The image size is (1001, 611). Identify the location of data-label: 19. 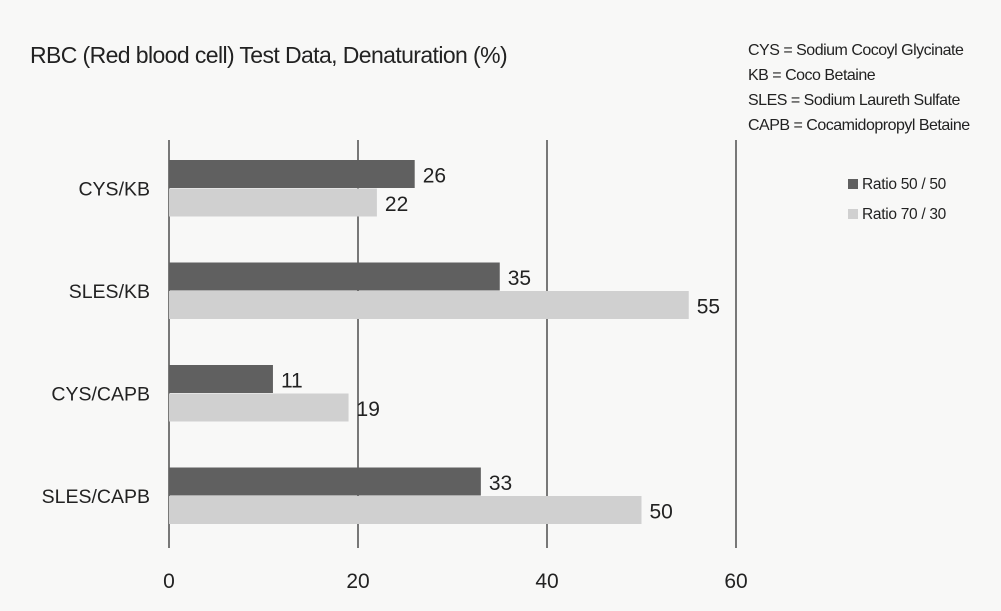
(368, 409).